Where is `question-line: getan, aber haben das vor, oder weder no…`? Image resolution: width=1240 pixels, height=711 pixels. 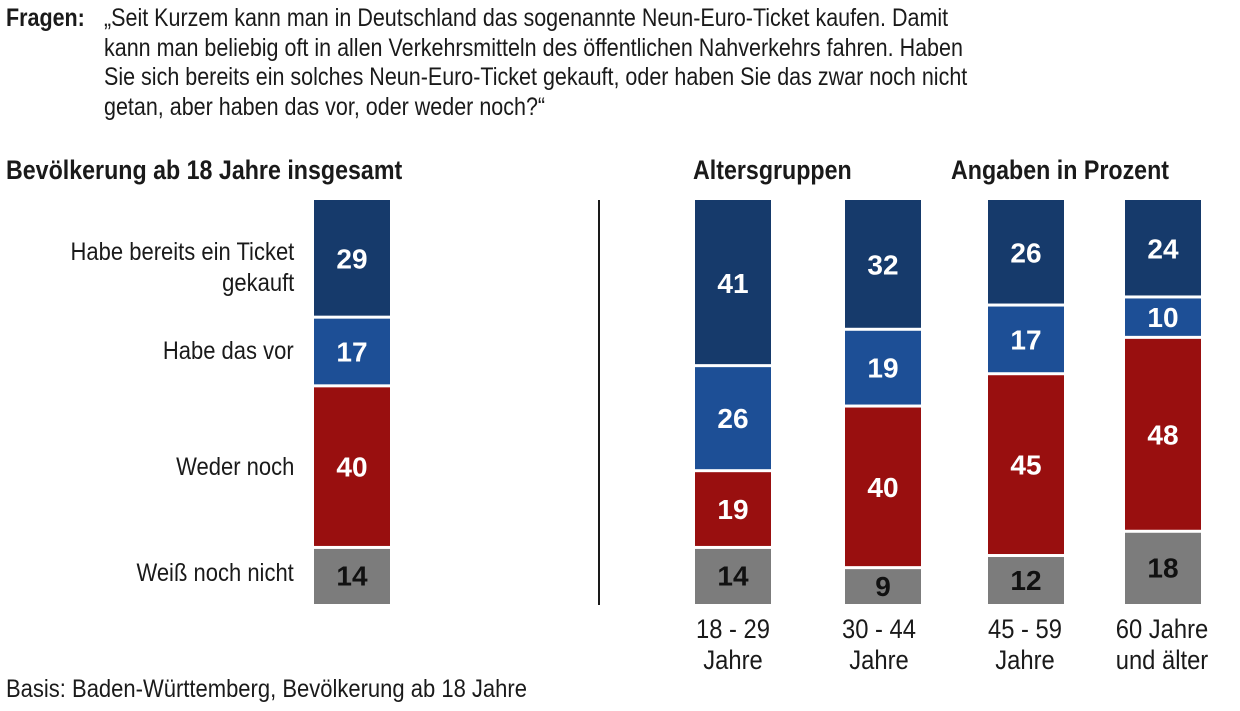
question-line: getan, aber haben das vor, oder weder no… is located at coordinates (325, 106).